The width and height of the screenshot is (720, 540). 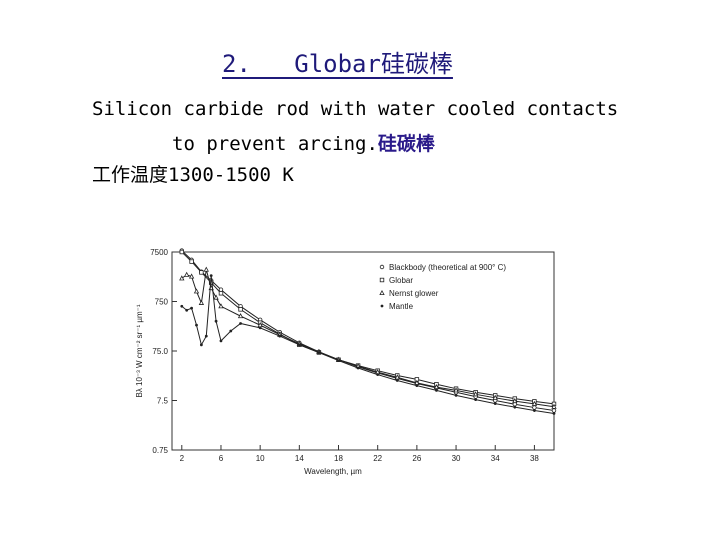 What do you see at coordinates (416, 458) in the screenshot?
I see `x-tick-label: 26` at bounding box center [416, 458].